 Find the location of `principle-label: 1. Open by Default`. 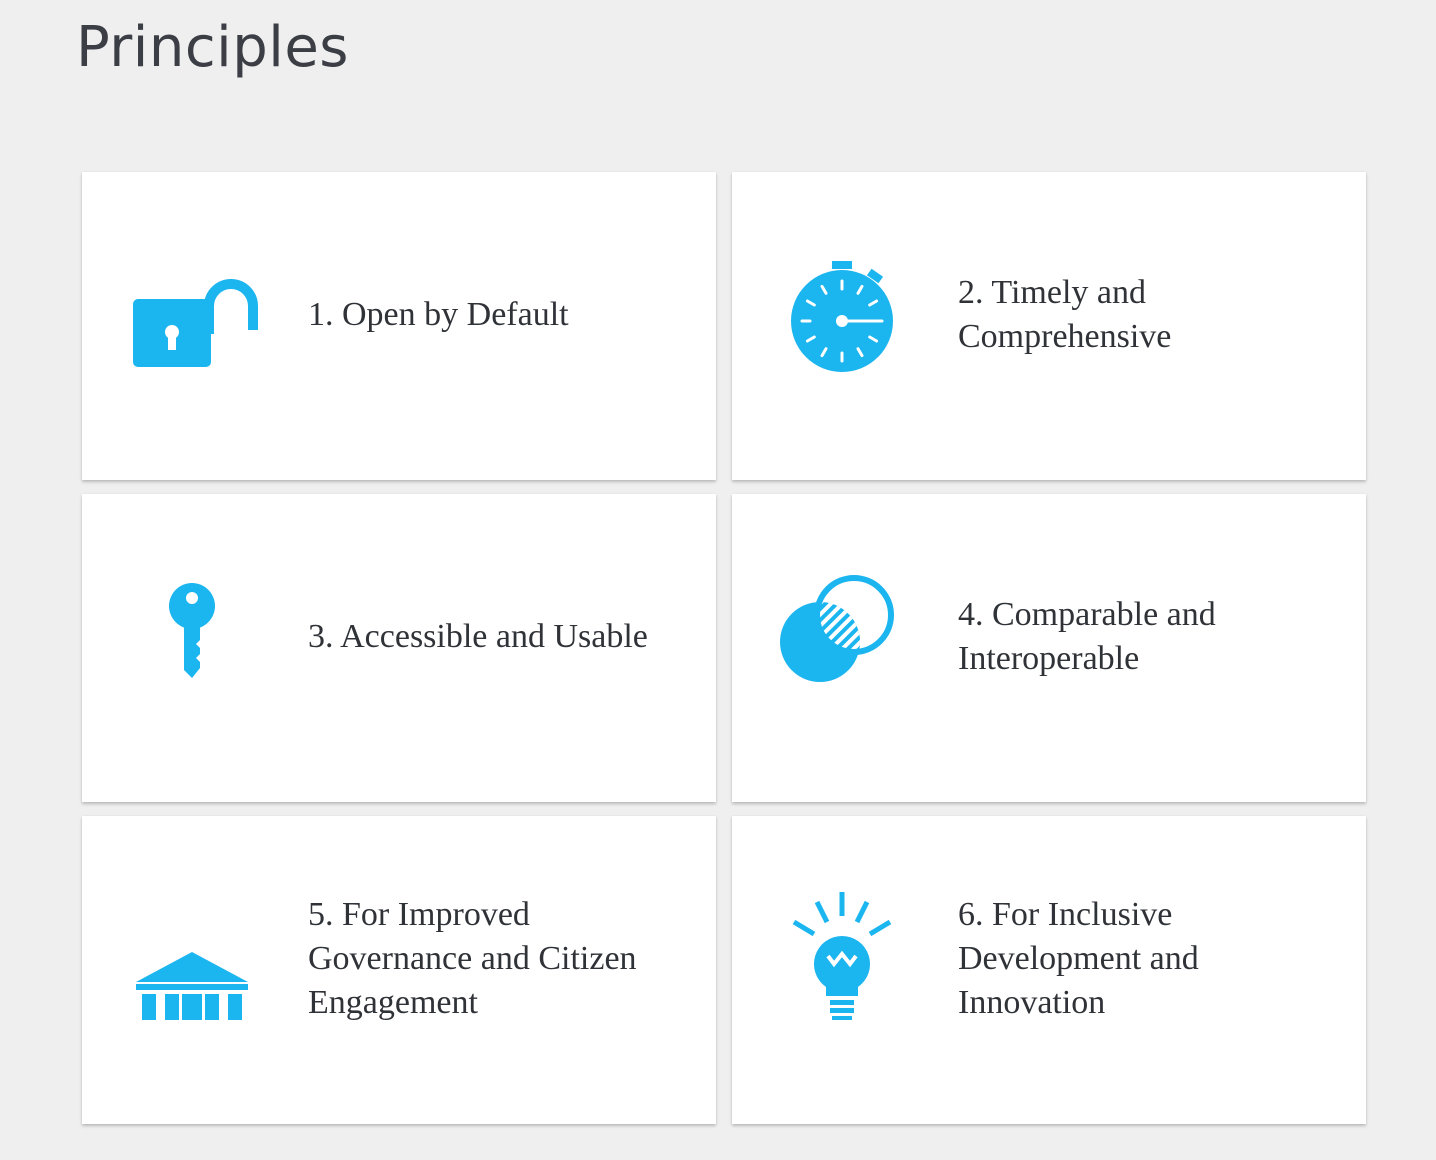

principle-label: 1. Open by Default is located at coordinates (438, 314).